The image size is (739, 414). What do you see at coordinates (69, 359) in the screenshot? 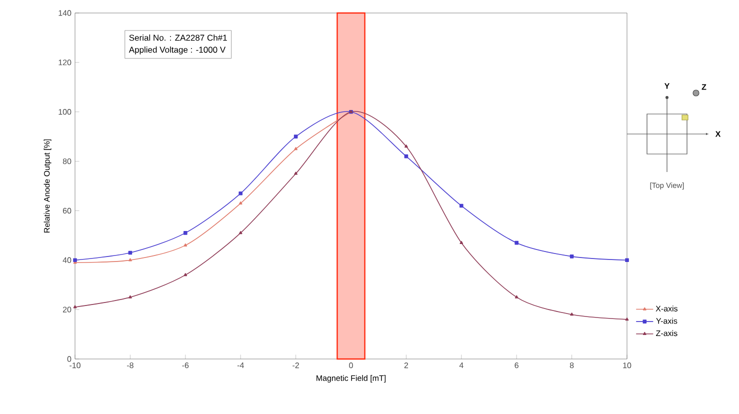
I see `y-tick-label: 0` at bounding box center [69, 359].